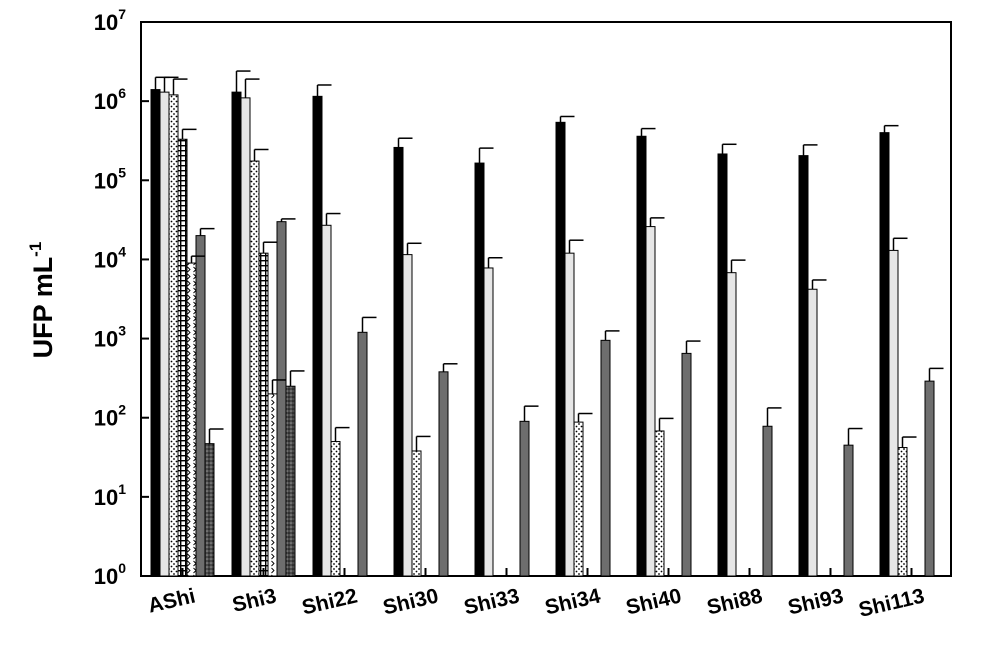  I want to click on y-tick-label: 10¹, so click(110, 495).